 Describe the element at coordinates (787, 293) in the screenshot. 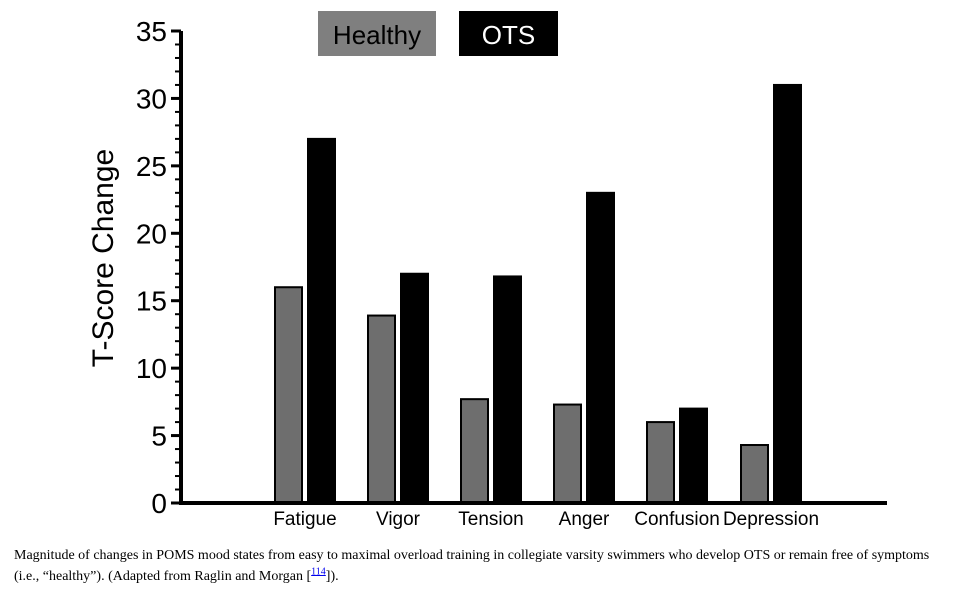

I see `bar-ots-depression` at that location.